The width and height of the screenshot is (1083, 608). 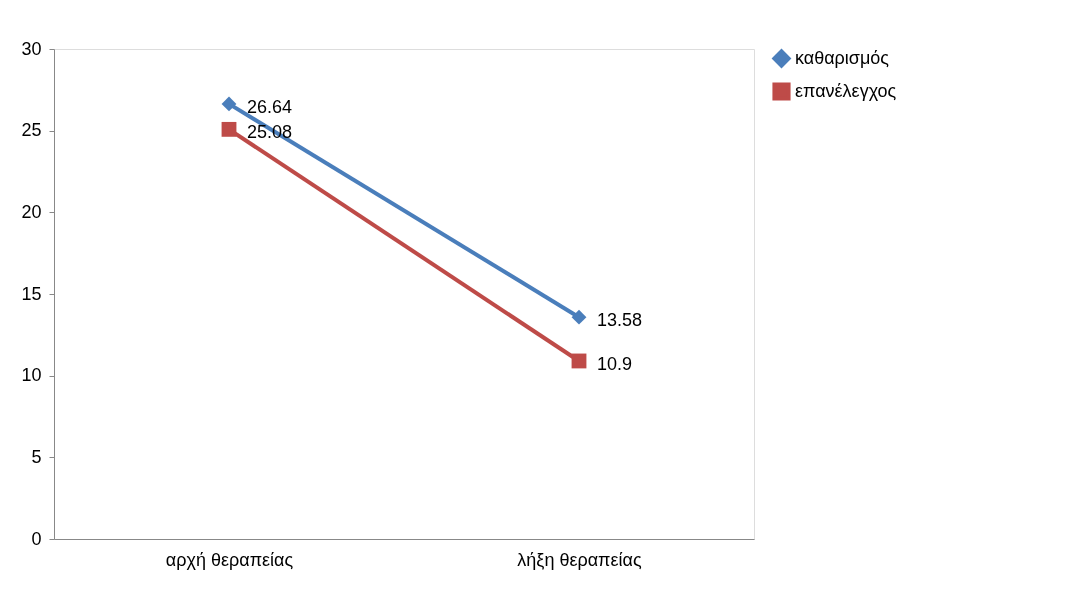 I want to click on data-label: 13.58, so click(x=620, y=320).